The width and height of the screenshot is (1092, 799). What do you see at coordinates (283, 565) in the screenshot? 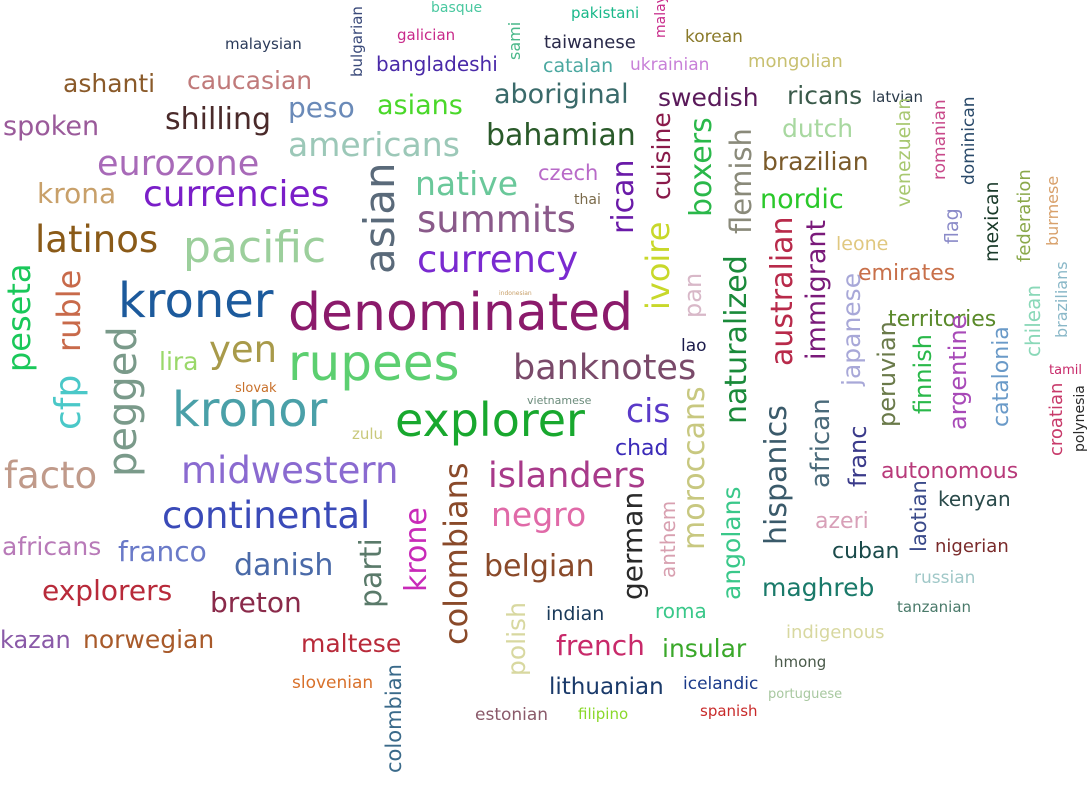
I see `word-danish: danish` at bounding box center [283, 565].